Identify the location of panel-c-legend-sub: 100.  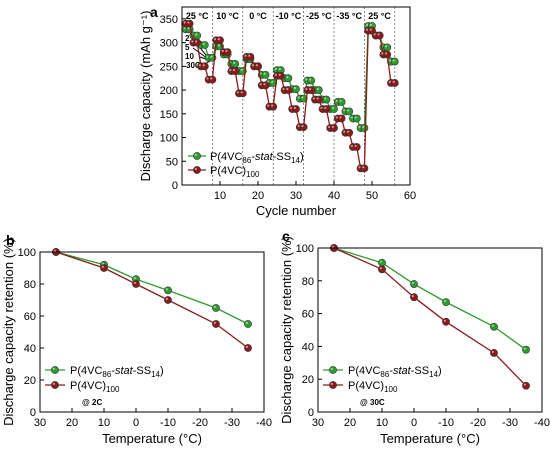
(391, 389).